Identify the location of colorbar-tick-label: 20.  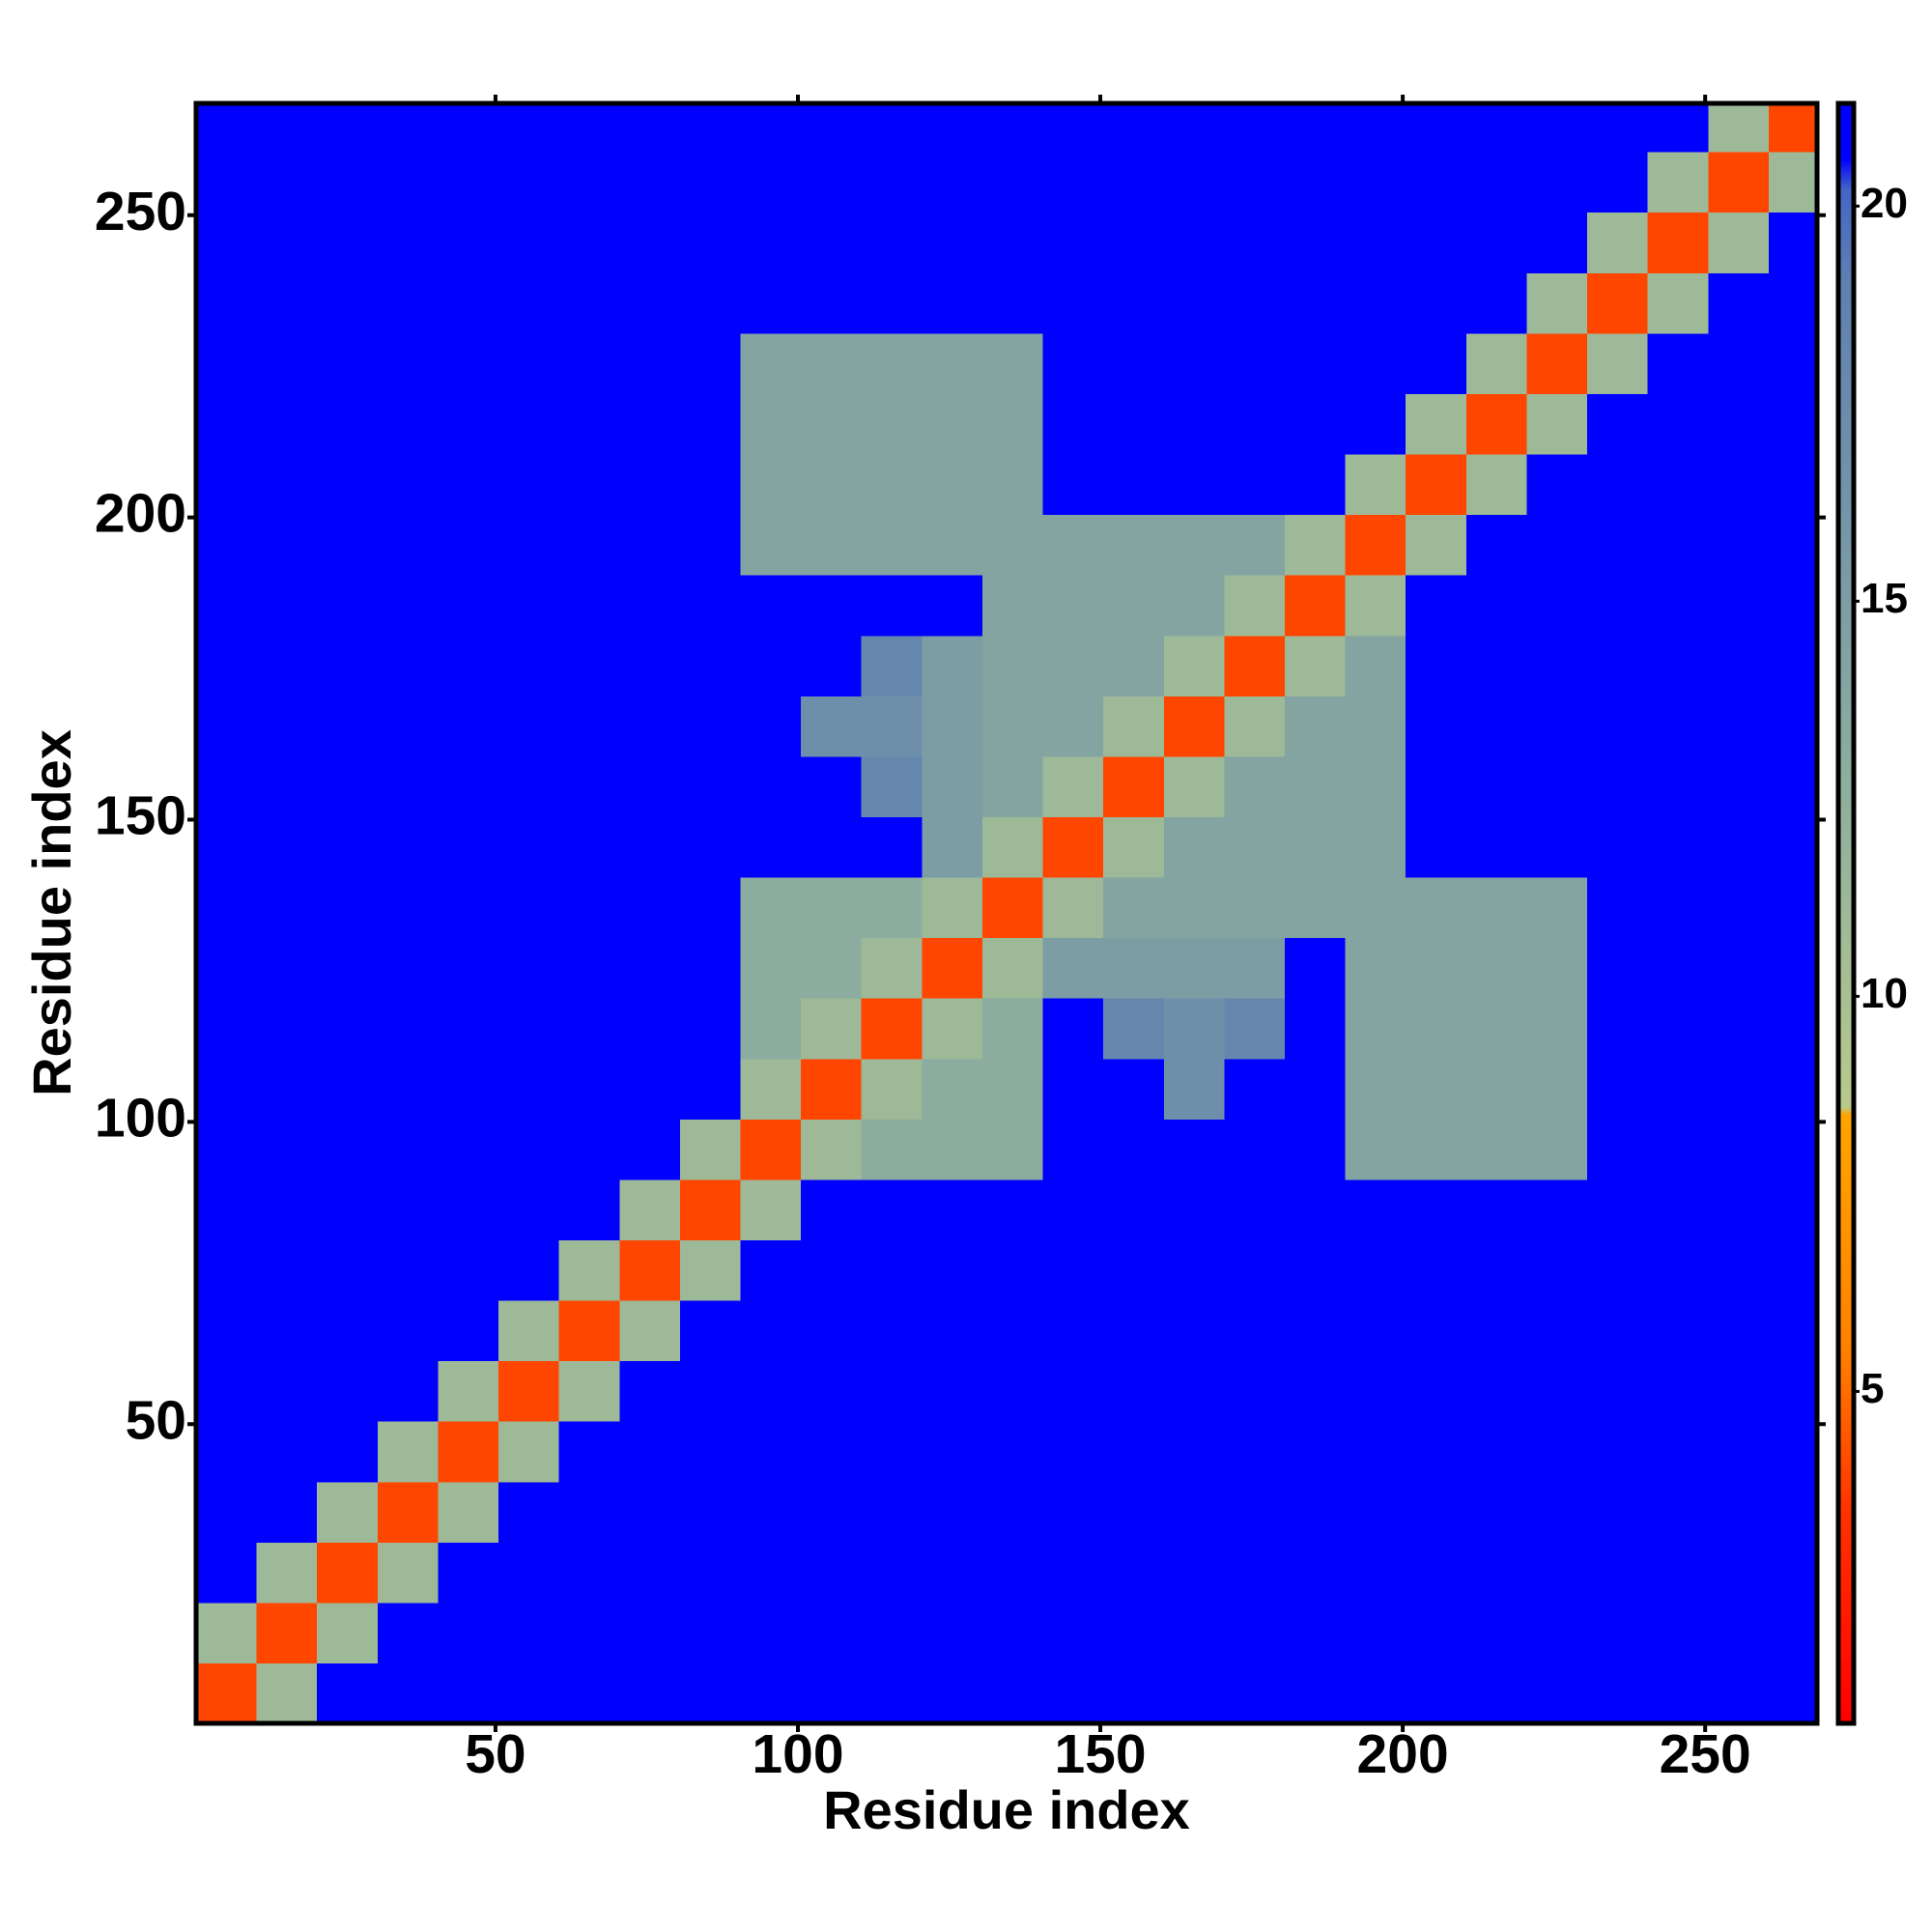
(1884, 203).